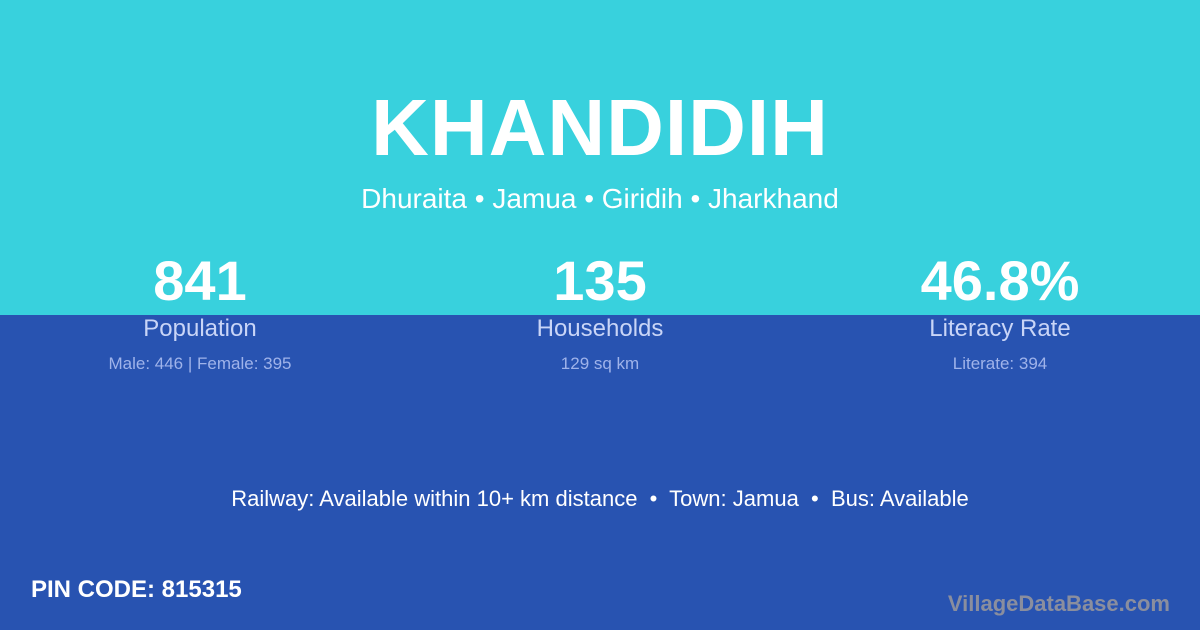 The image size is (1200, 630). Describe the element at coordinates (600, 127) in the screenshot. I see `village-name: KHANDIDIH` at that location.